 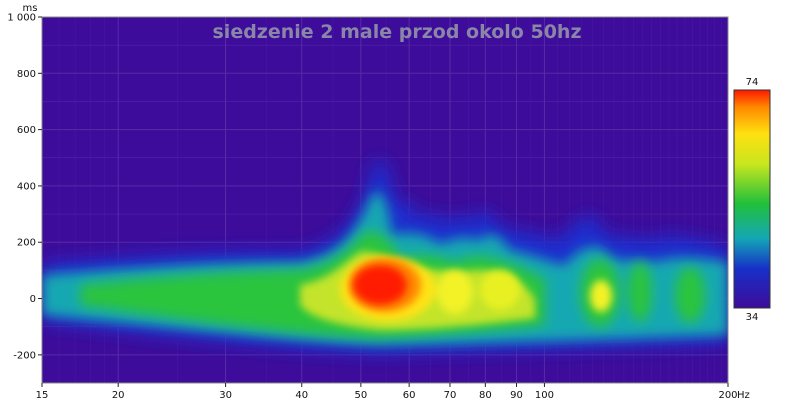 What do you see at coordinates (26, 130) in the screenshot?
I see `y-tick-label: 600` at bounding box center [26, 130].